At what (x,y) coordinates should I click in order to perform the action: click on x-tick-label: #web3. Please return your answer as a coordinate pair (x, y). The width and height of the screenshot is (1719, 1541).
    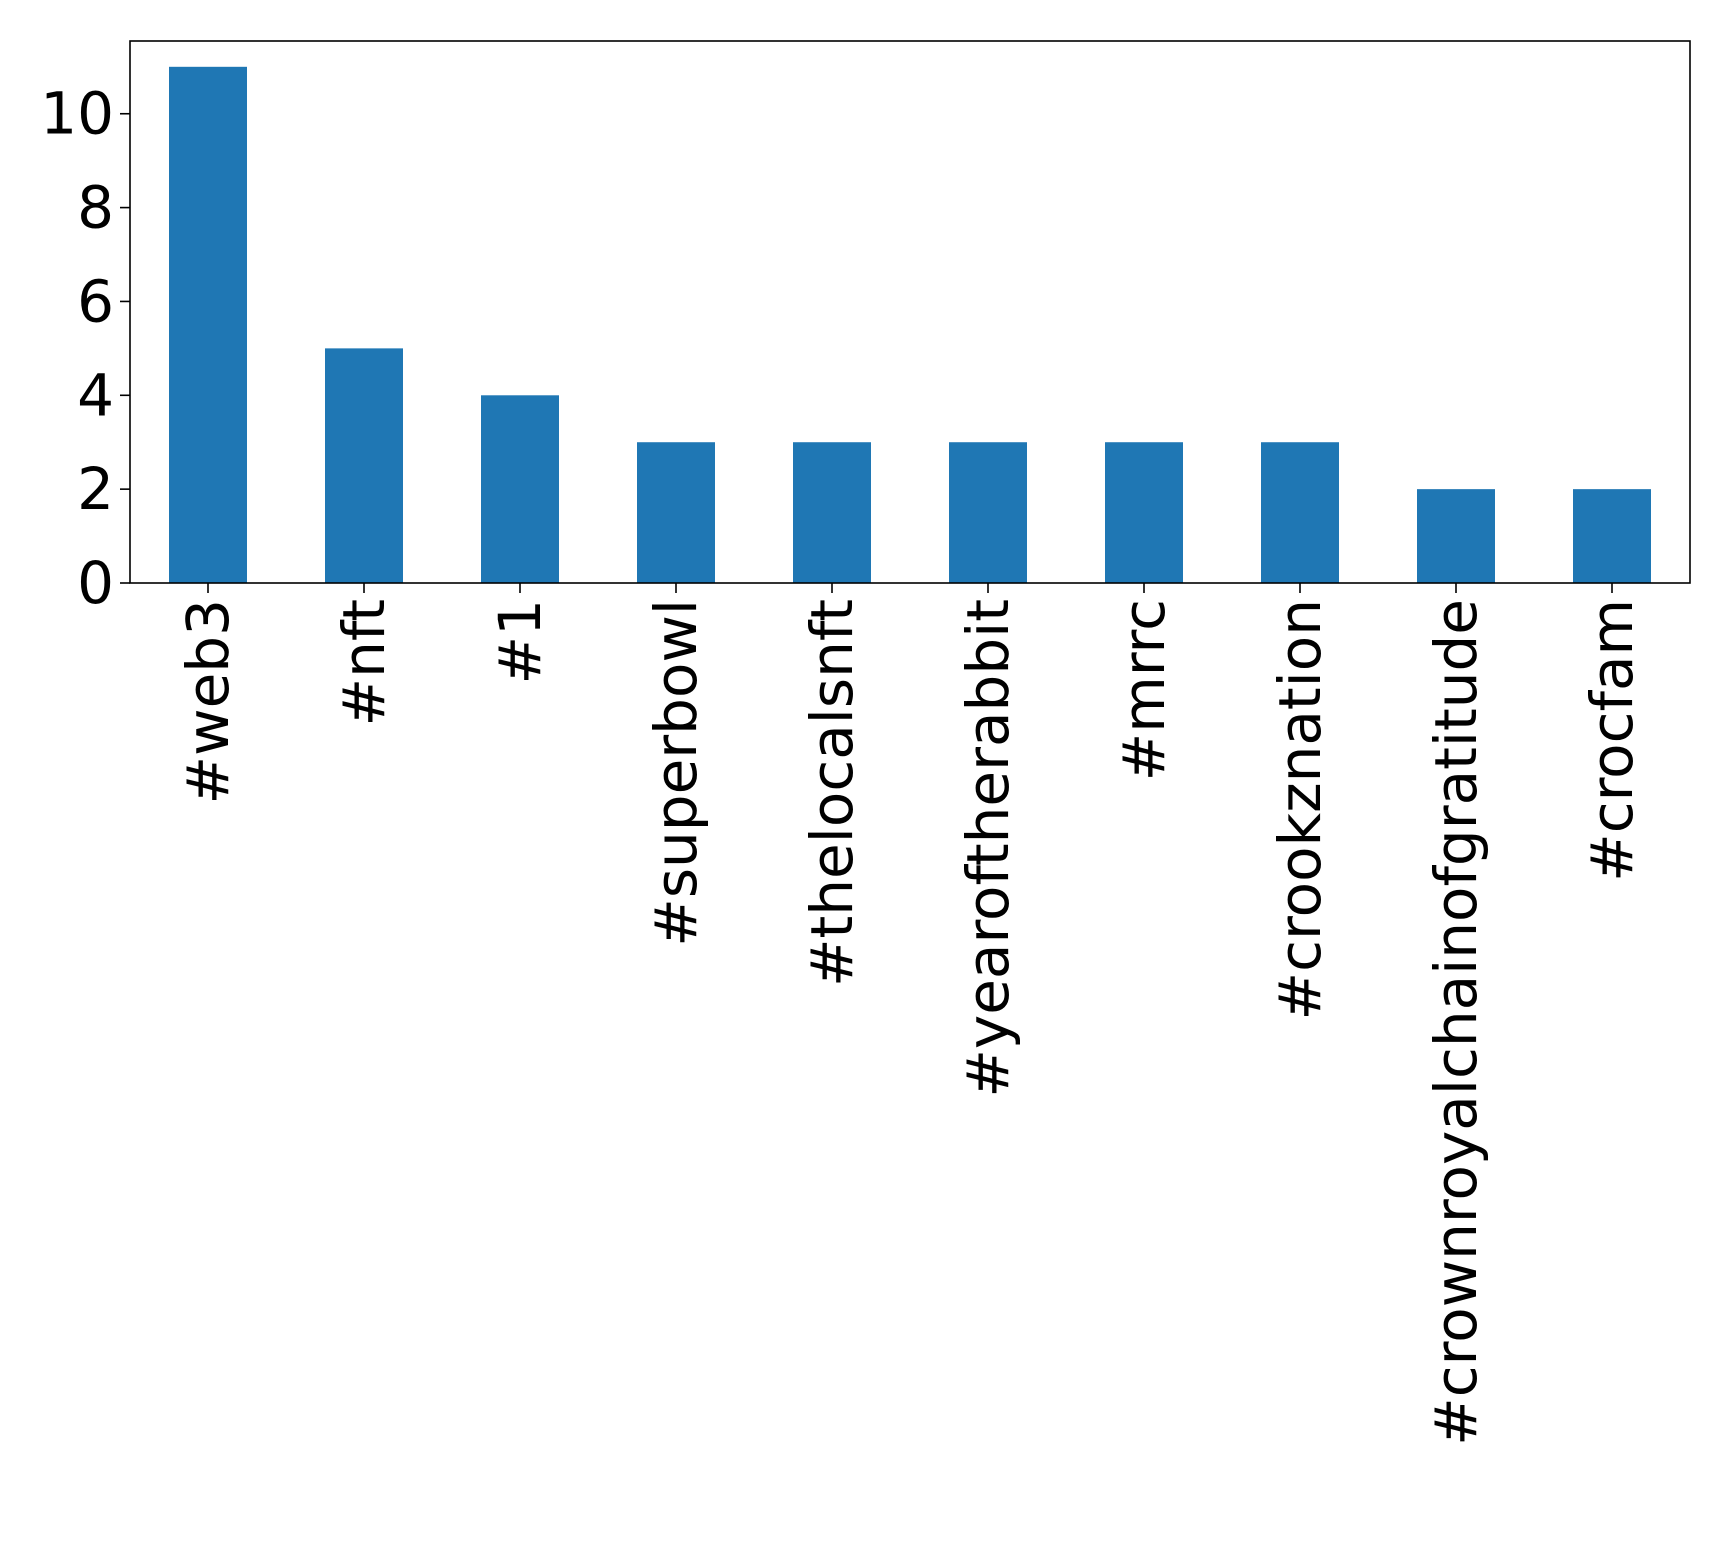
    Looking at the image, I should click on (208, 701).